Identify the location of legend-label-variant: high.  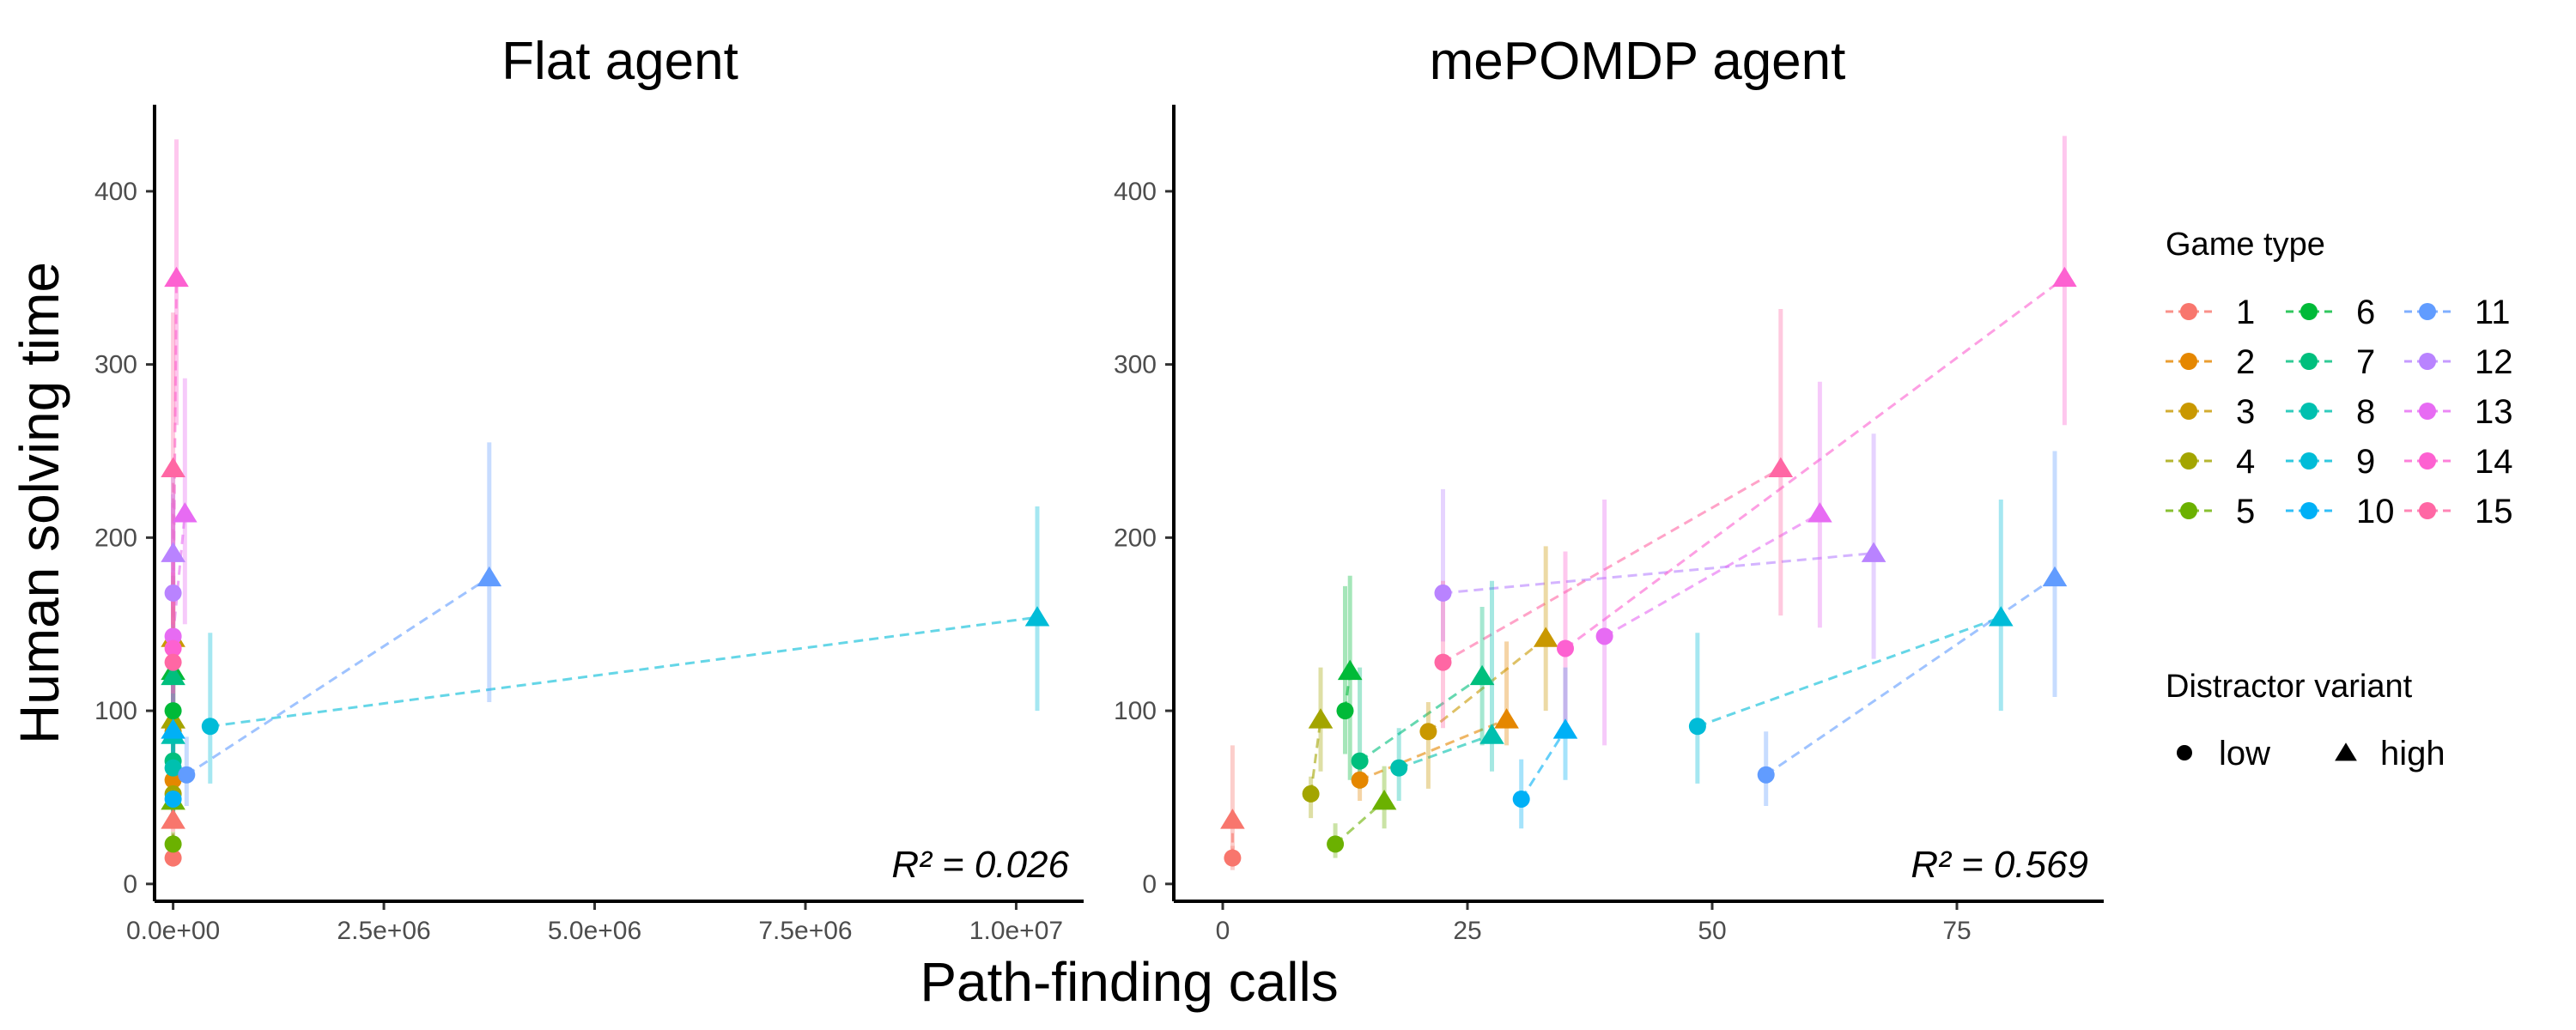
(2412, 753).